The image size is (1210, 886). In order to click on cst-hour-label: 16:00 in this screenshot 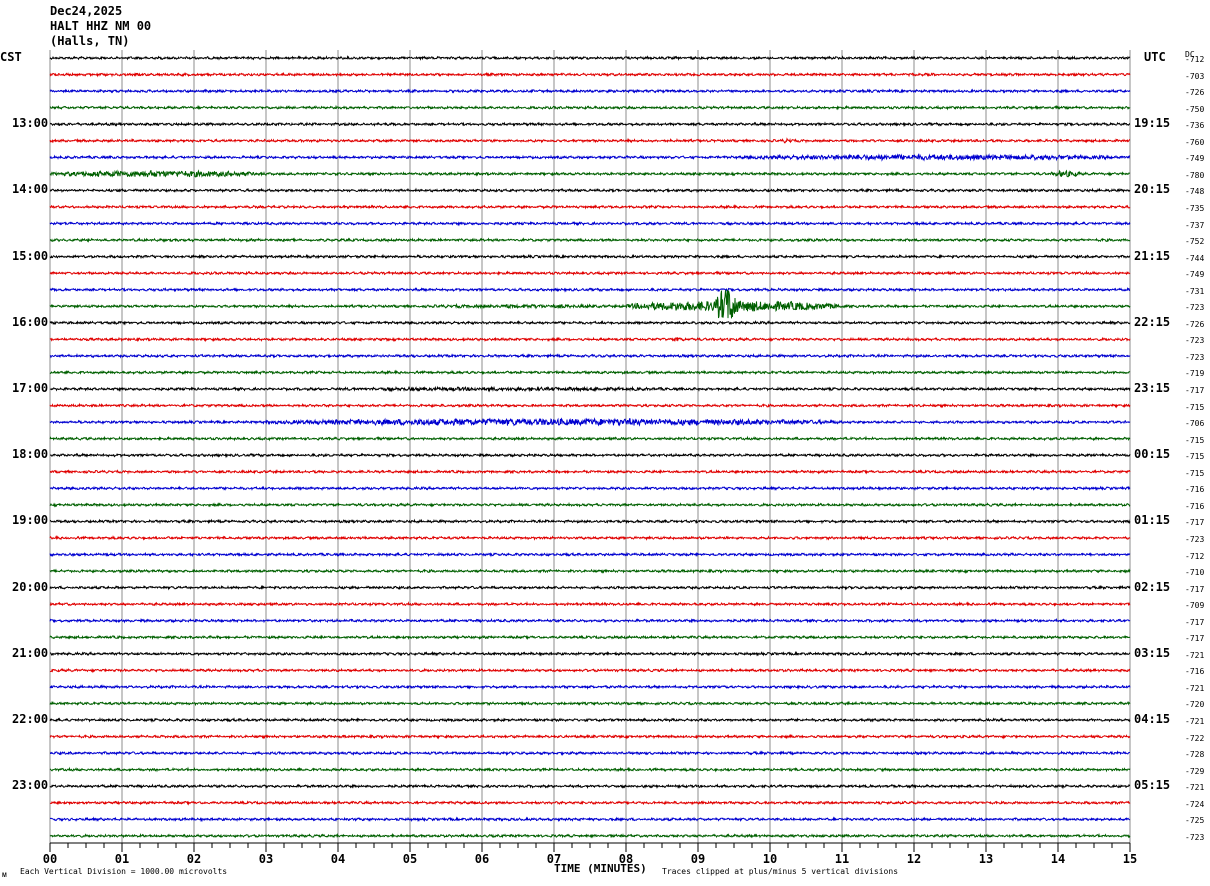, I will do `click(30, 321)`.